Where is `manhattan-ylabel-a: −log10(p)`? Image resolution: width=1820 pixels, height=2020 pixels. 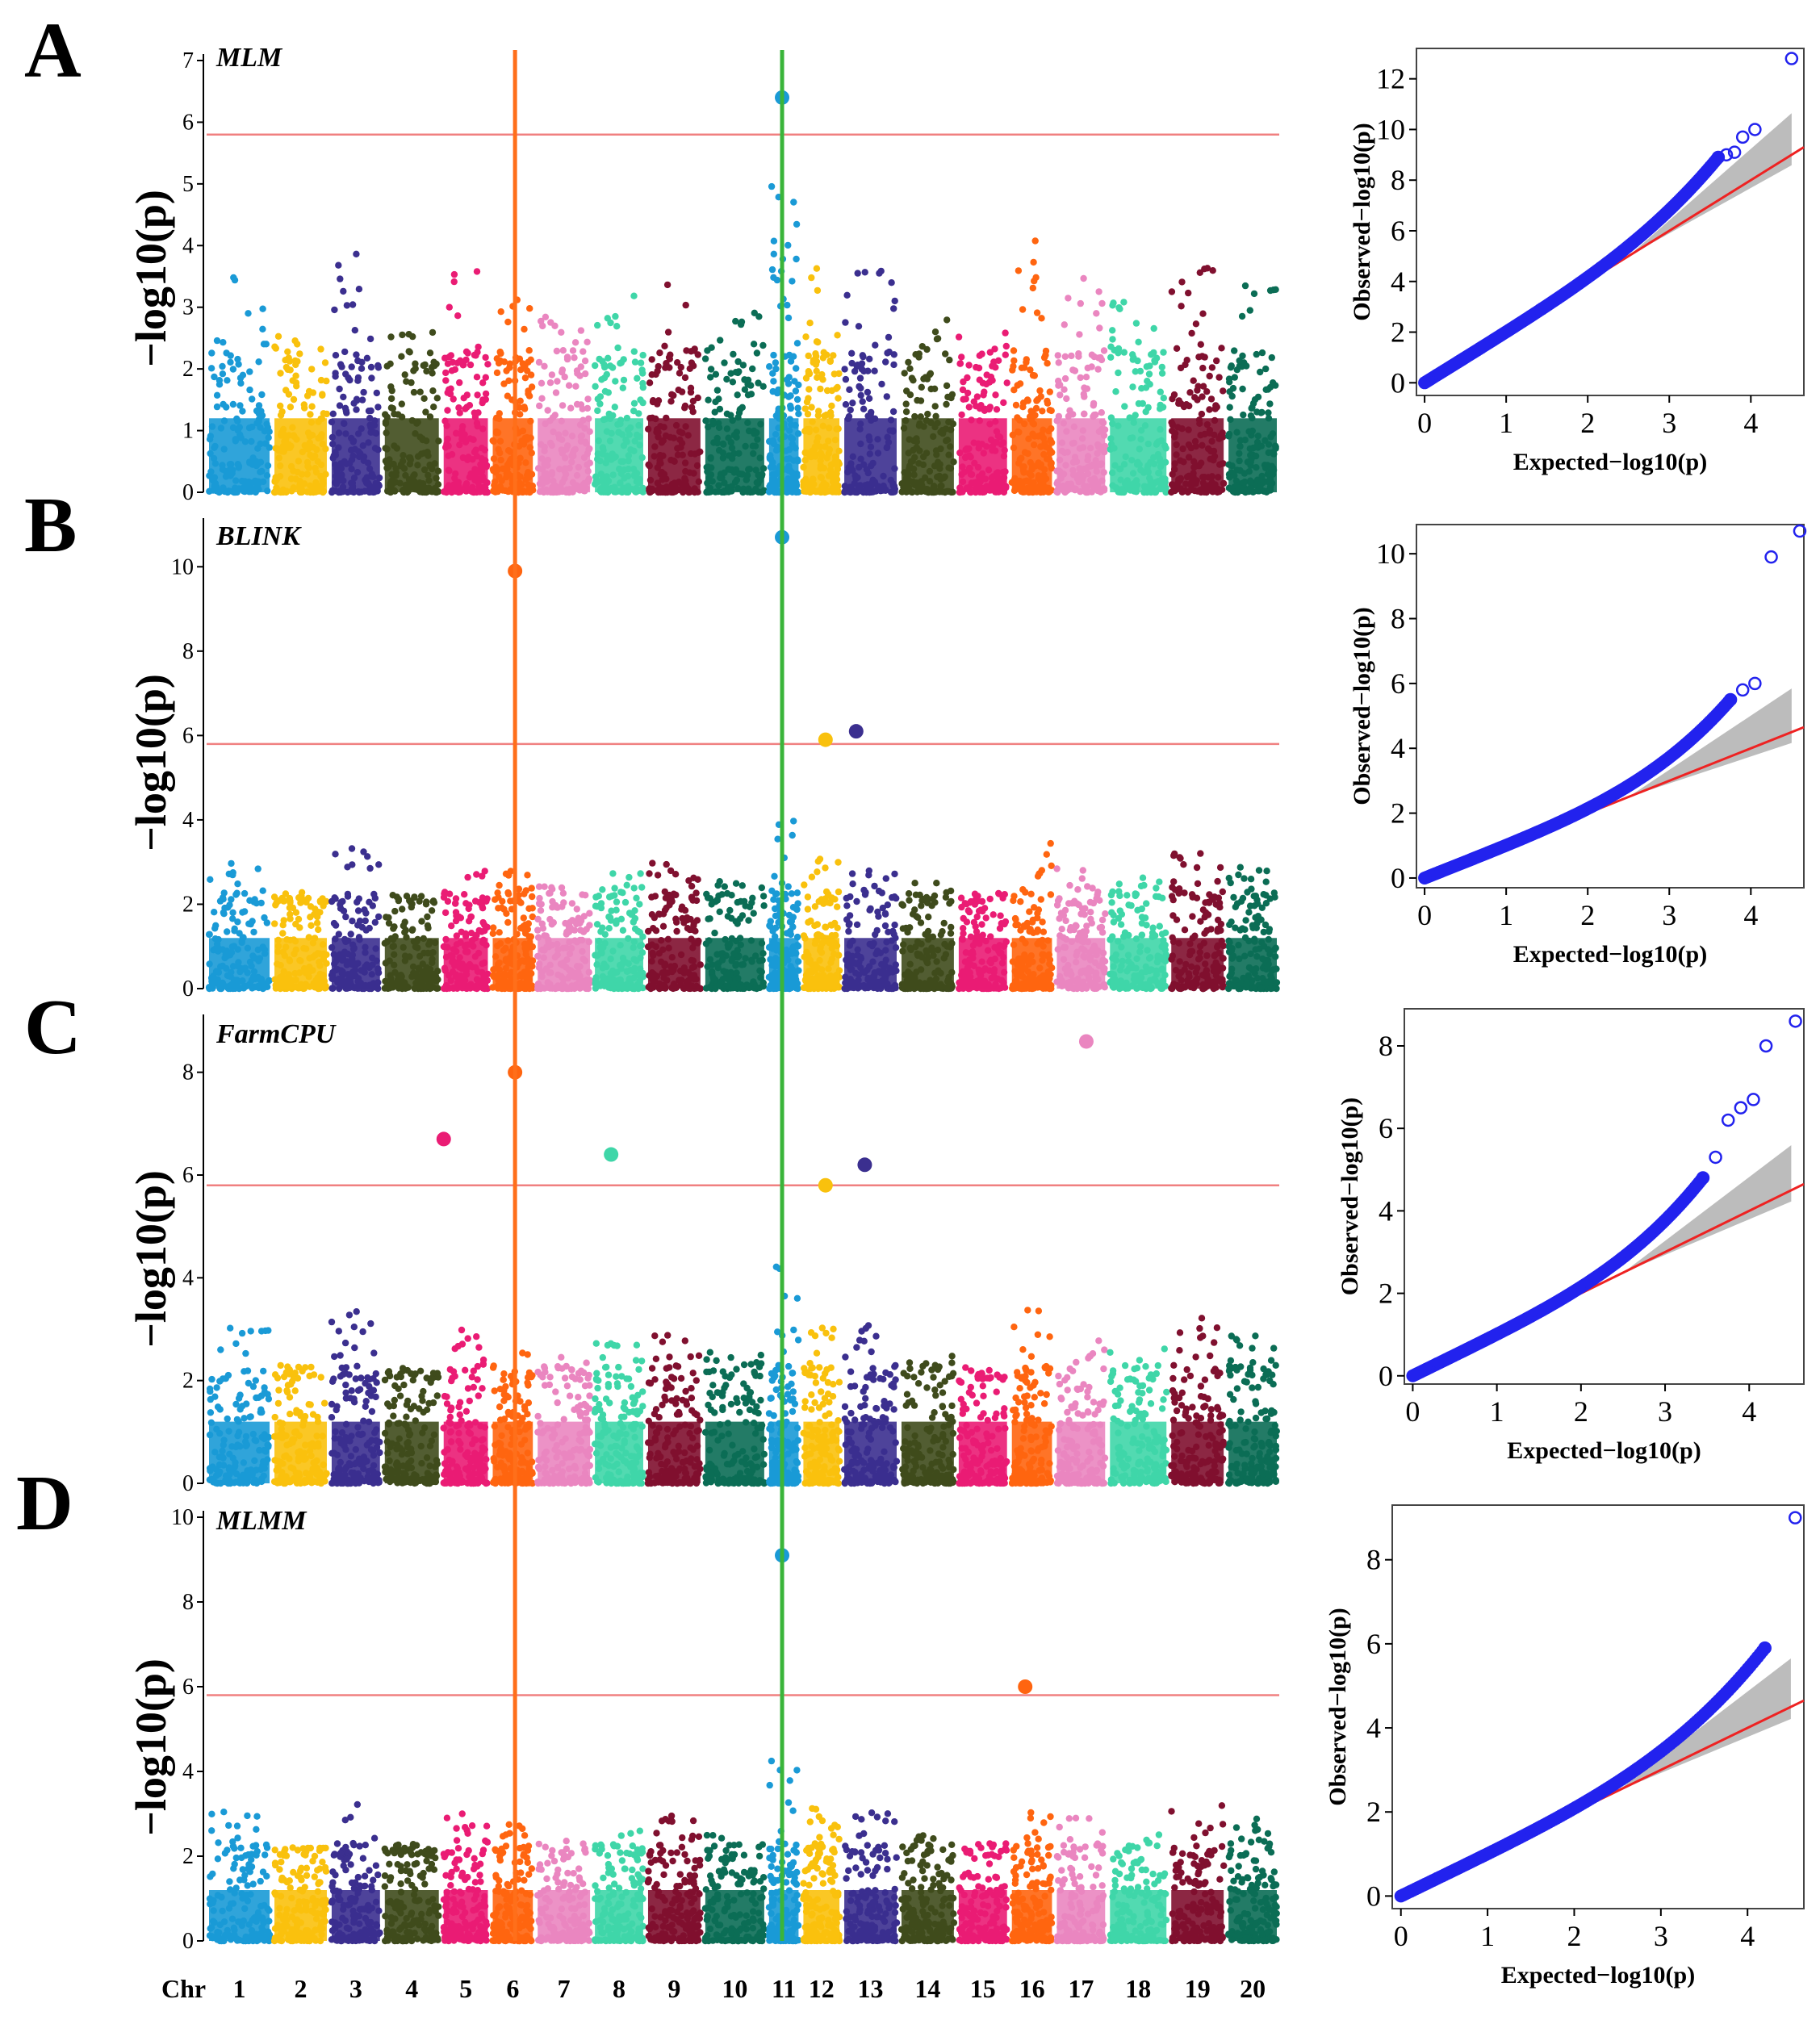 manhattan-ylabel-a: −log10(p) is located at coordinates (151, 278).